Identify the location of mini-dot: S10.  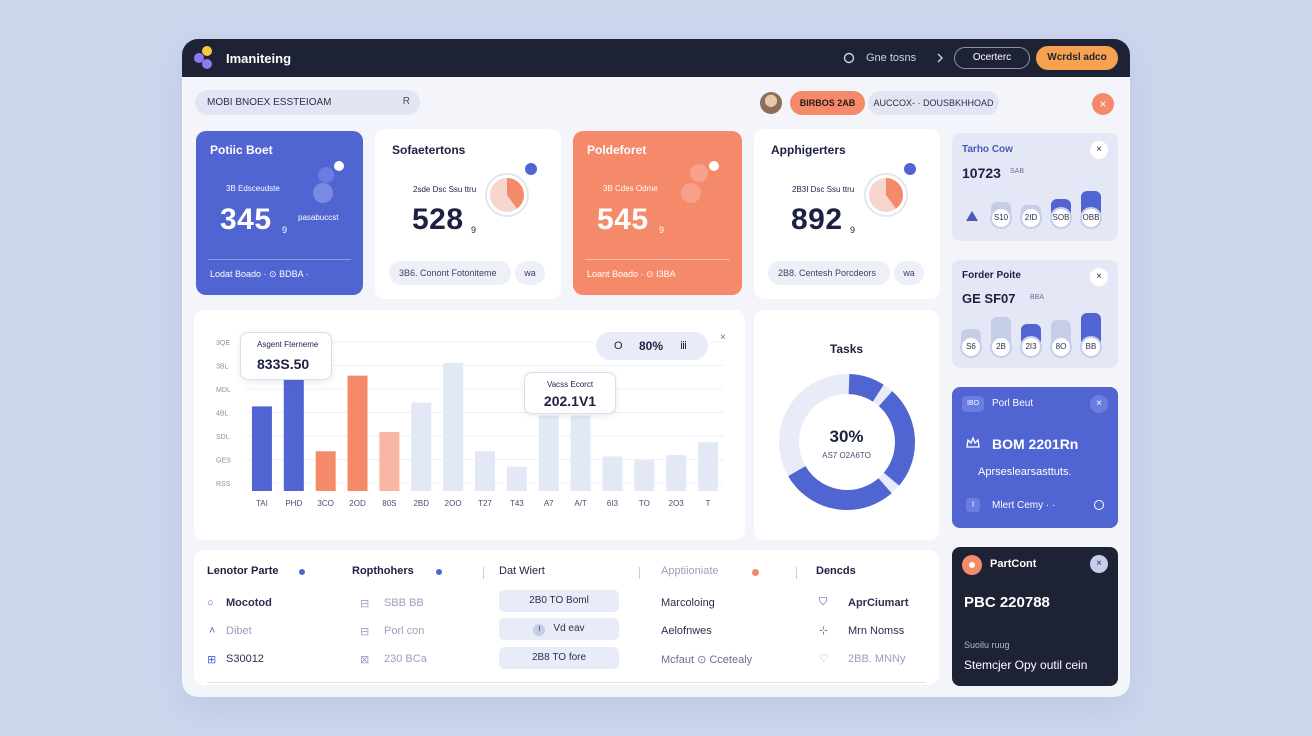
(1001, 218).